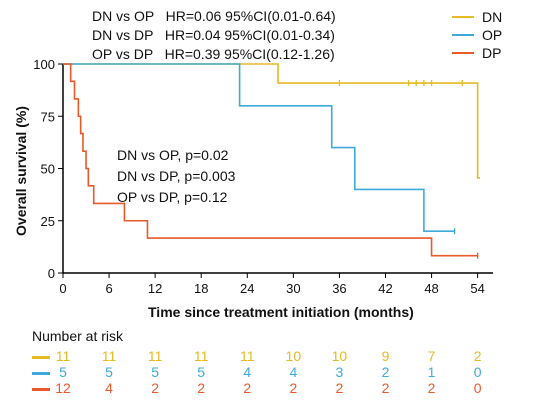  I want to click on legend-entry-dn: DN, so click(477, 17).